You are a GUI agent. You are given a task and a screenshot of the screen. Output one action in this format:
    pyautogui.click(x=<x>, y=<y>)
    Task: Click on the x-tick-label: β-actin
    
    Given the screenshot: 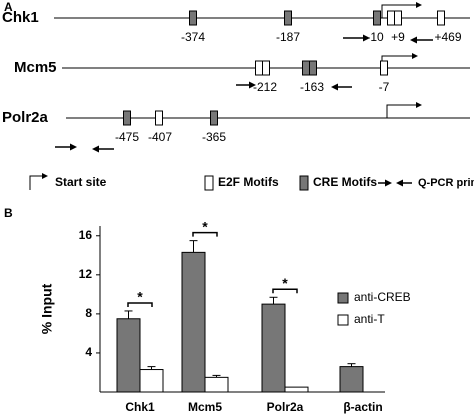 What is the action you would take?
    pyautogui.click(x=362, y=407)
    